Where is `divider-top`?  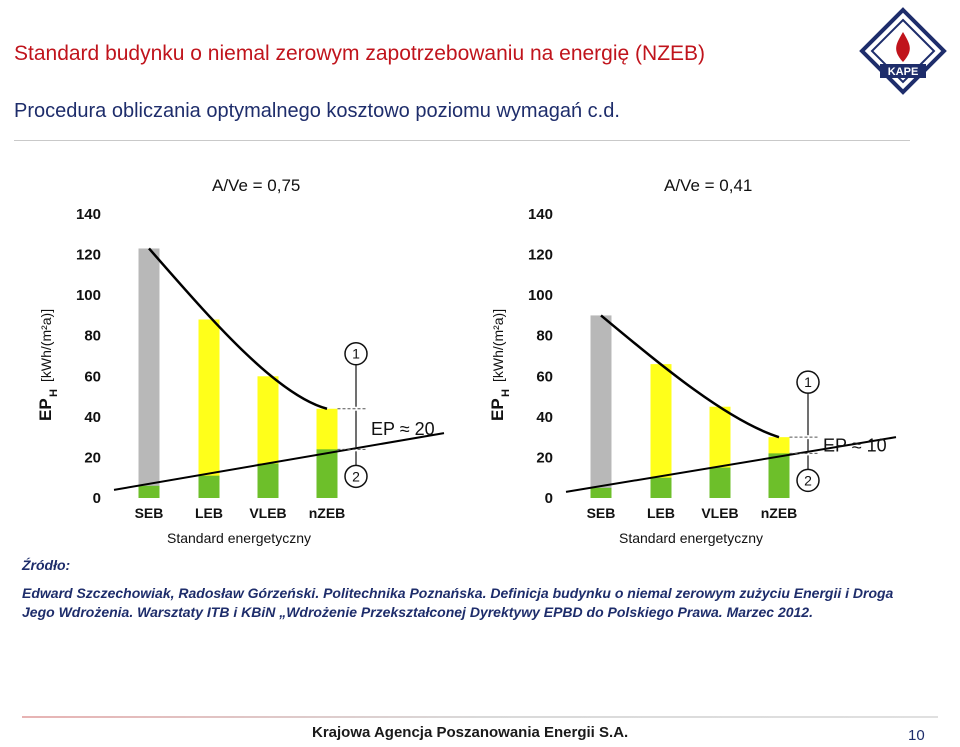
divider-top is located at coordinates (462, 140).